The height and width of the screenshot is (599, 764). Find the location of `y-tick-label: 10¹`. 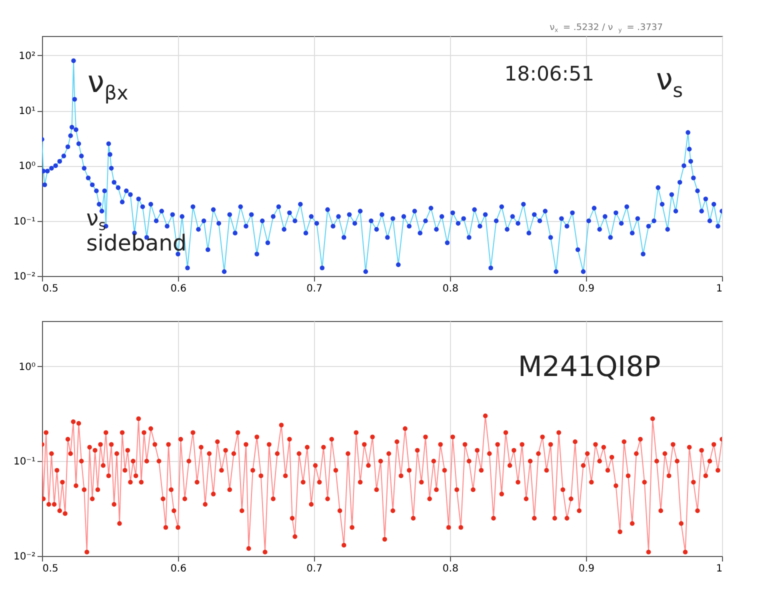

y-tick-label: 10¹ is located at coordinates (27, 112).